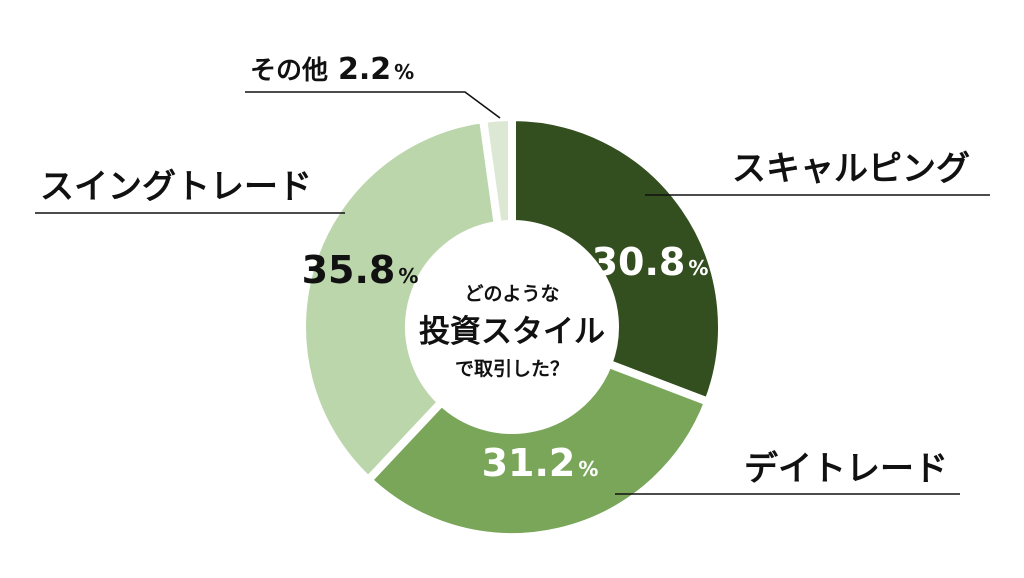  I want to click on category-label-0: スキャルピング, so click(851, 169).